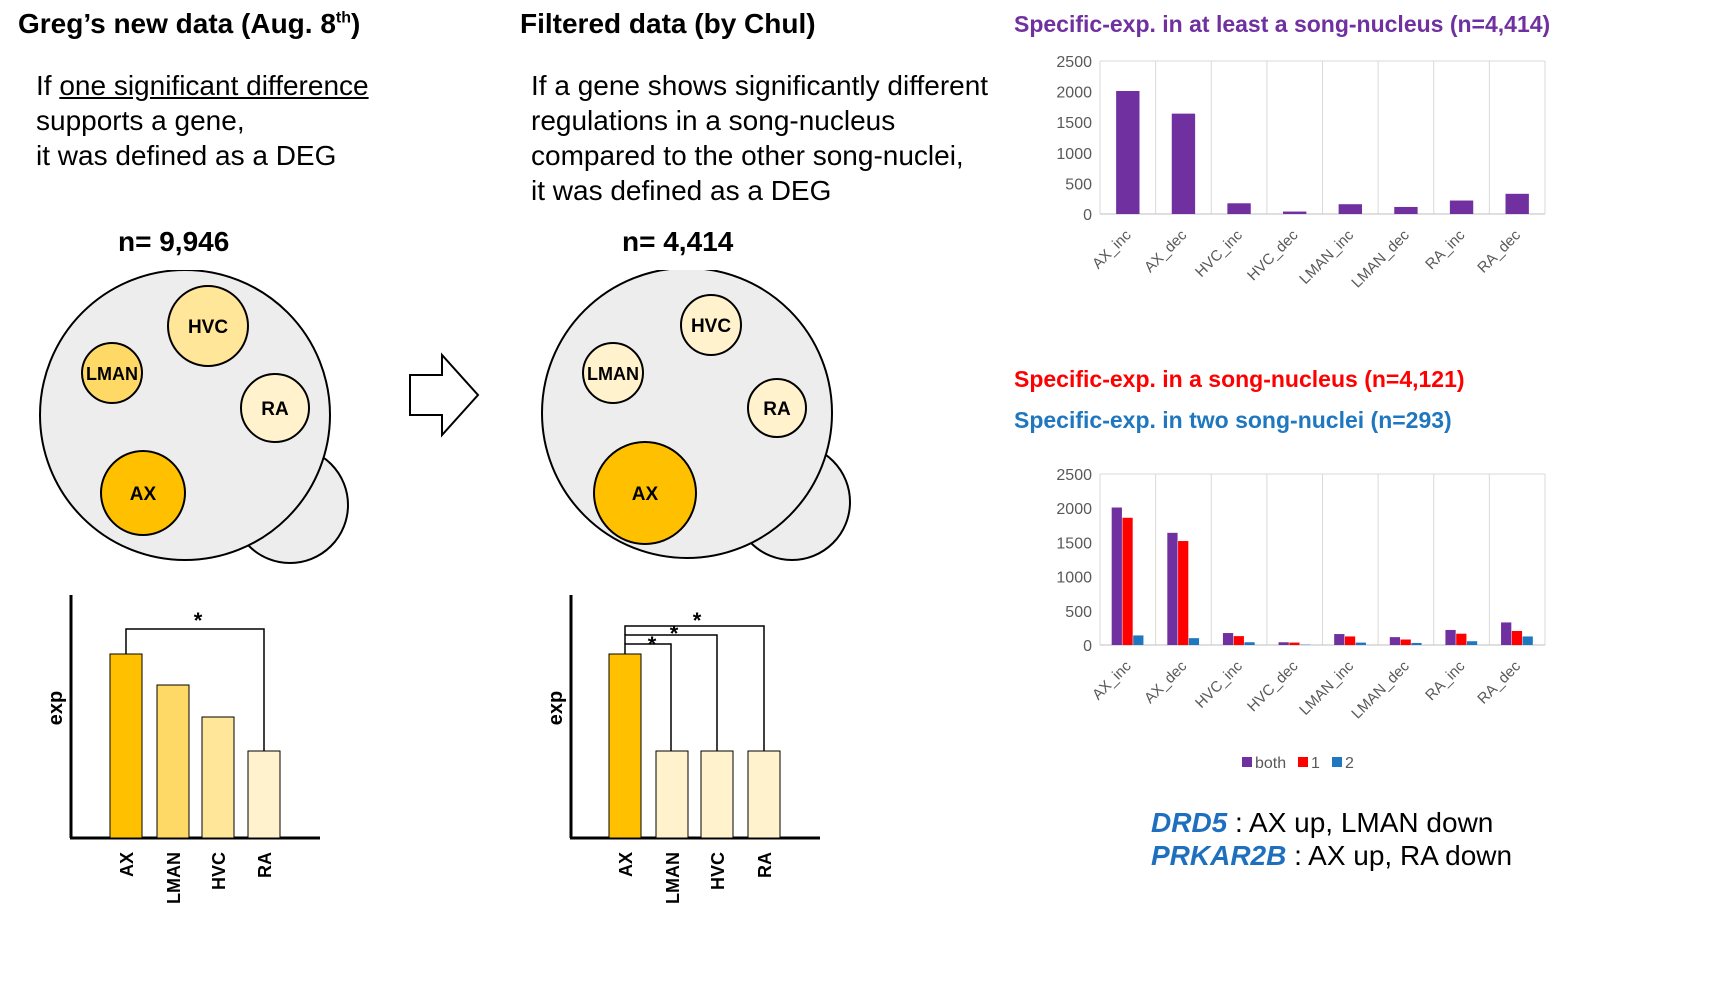 This screenshot has width=1710, height=1005. I want to click on legend-label: 1, so click(1315, 763).